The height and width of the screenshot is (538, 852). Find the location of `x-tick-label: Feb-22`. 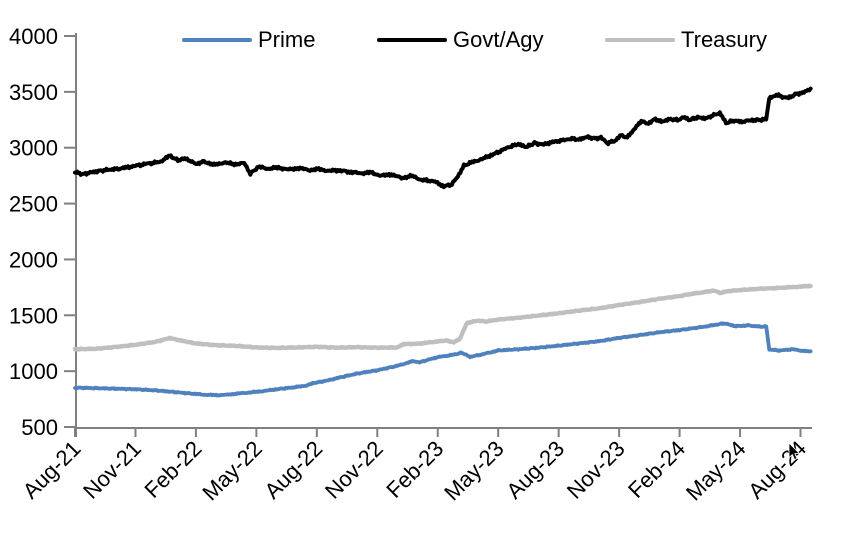

x-tick-label: Feb-22 is located at coordinates (172, 469).